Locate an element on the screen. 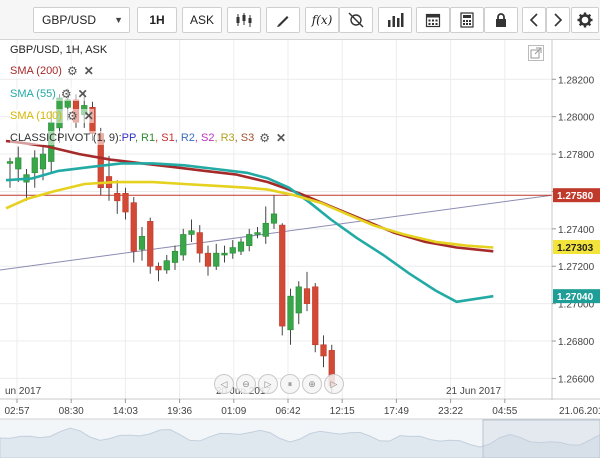  pivot-items: PP, R1, S1, R2, S2, R3, S3 is located at coordinates (188, 138).